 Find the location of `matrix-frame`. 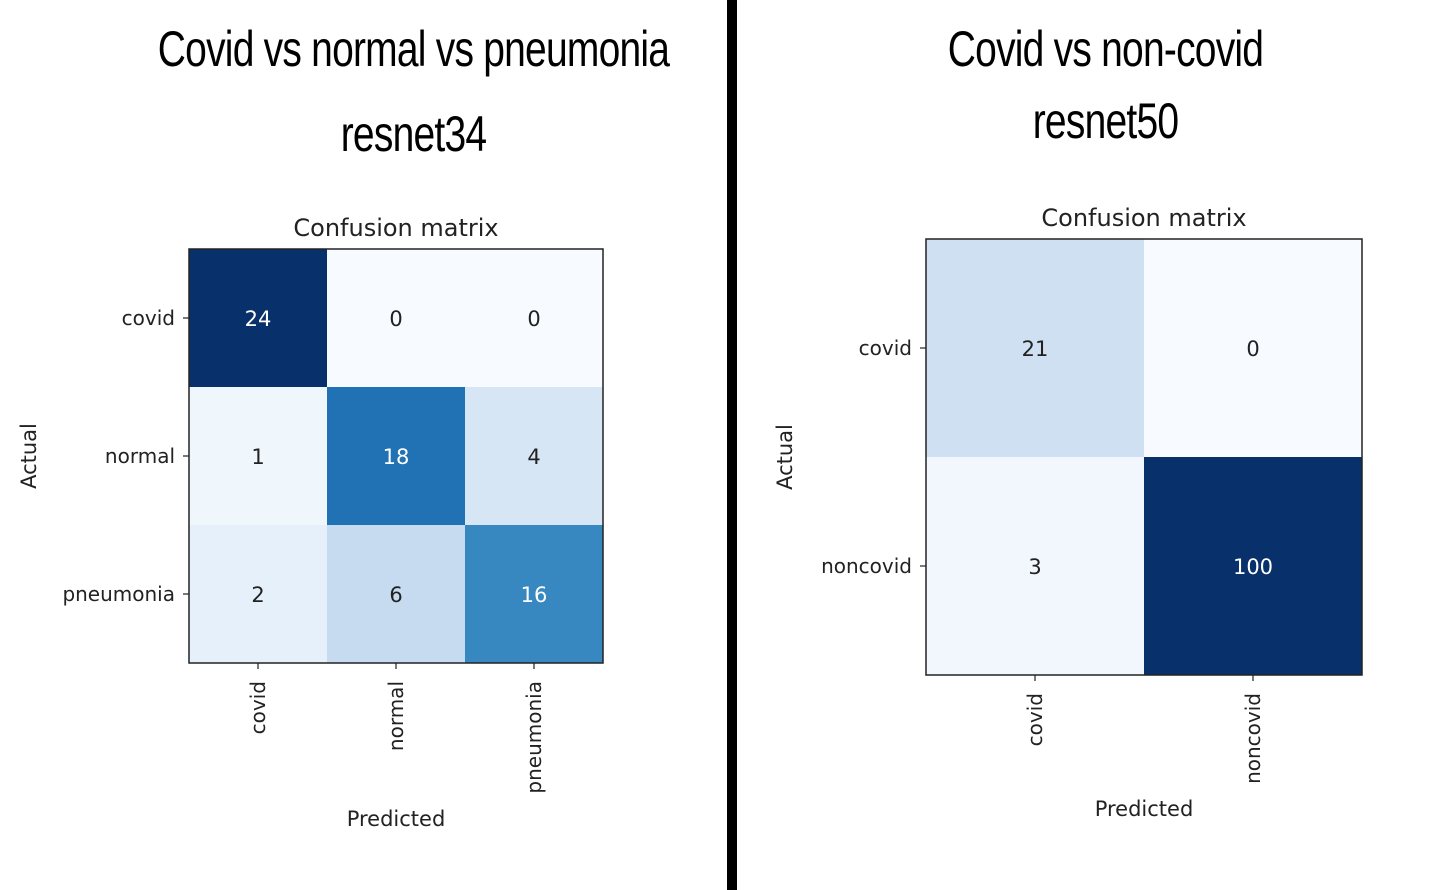

matrix-frame is located at coordinates (1144, 457).